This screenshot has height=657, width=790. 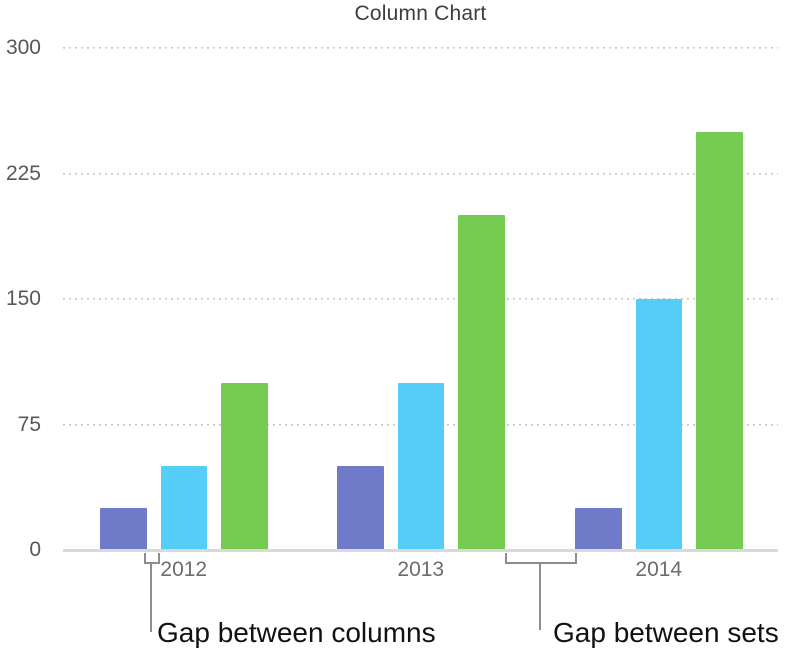 I want to click on y-axis-tick-label: 75, so click(x=29, y=424).